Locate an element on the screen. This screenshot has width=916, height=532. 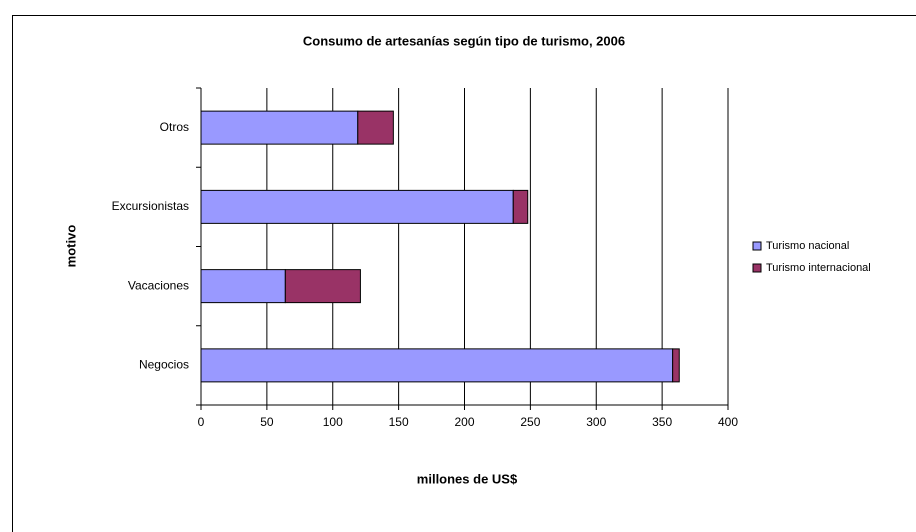
x-tick-label: 100 is located at coordinates (333, 422).